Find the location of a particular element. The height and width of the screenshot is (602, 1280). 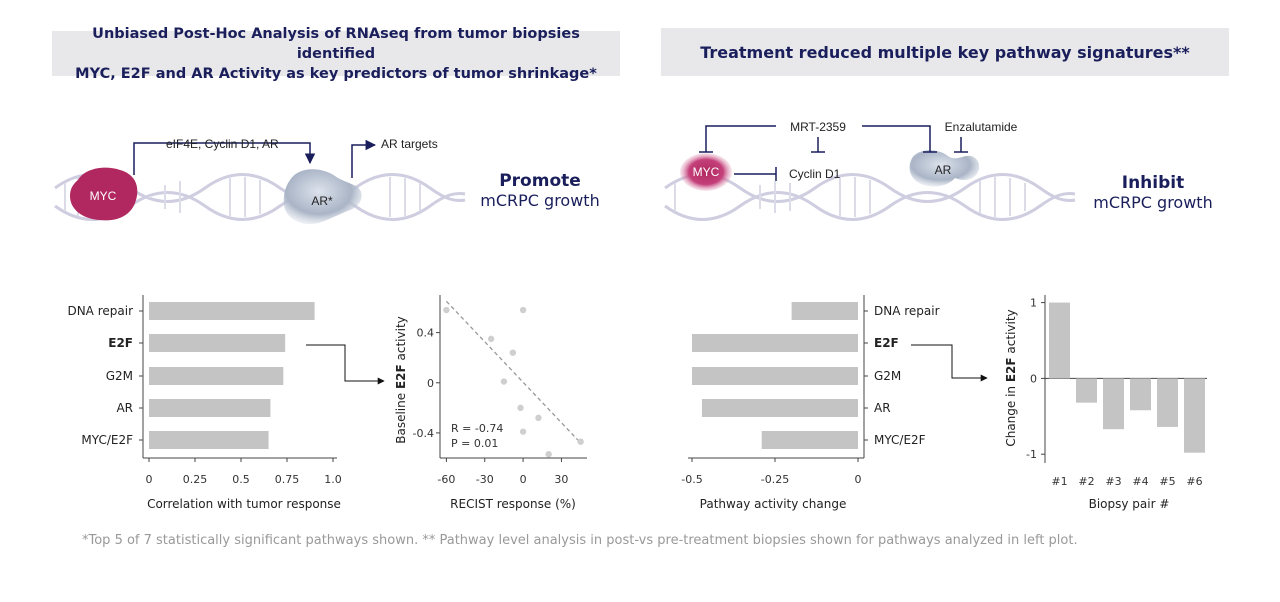

c3-category-label: G2M is located at coordinates (887, 376).